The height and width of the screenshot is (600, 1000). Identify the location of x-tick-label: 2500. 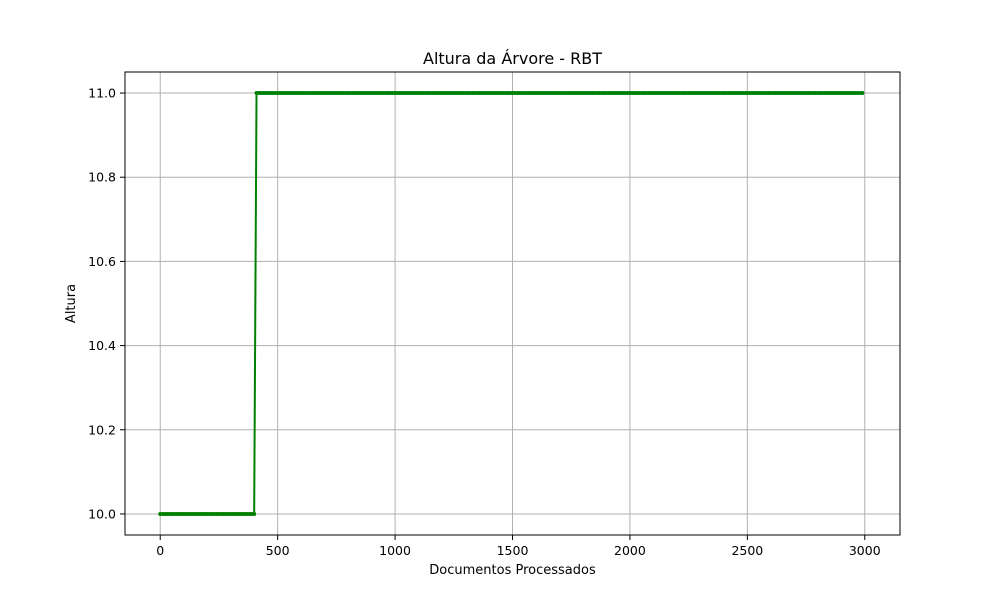
(747, 550).